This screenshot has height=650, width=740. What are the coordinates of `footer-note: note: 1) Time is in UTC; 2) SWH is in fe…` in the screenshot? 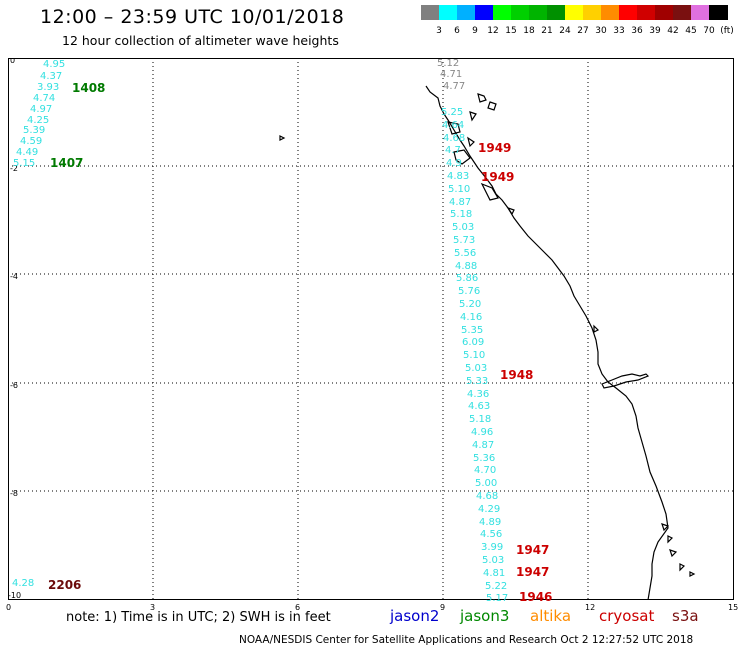 It's located at (198, 617).